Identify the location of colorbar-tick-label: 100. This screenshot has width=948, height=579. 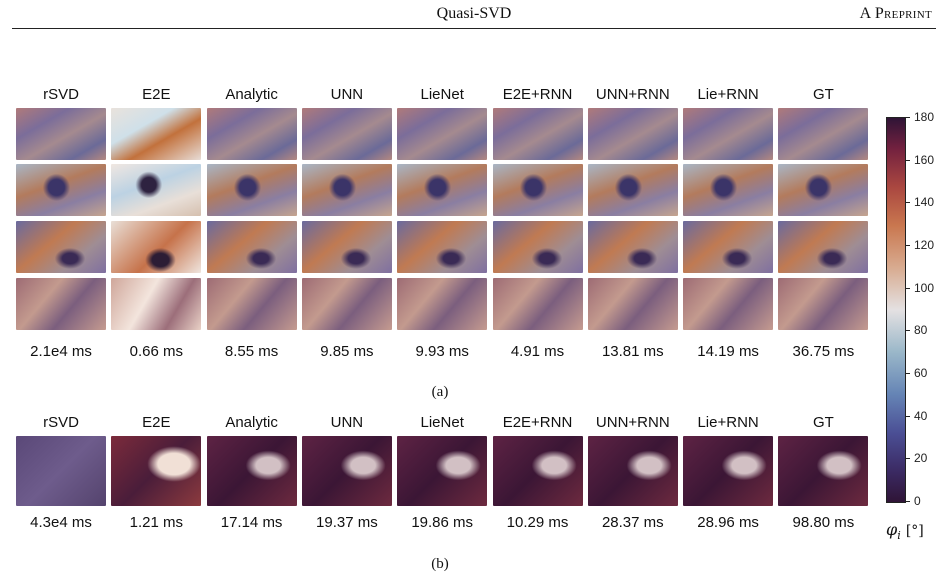
(924, 287).